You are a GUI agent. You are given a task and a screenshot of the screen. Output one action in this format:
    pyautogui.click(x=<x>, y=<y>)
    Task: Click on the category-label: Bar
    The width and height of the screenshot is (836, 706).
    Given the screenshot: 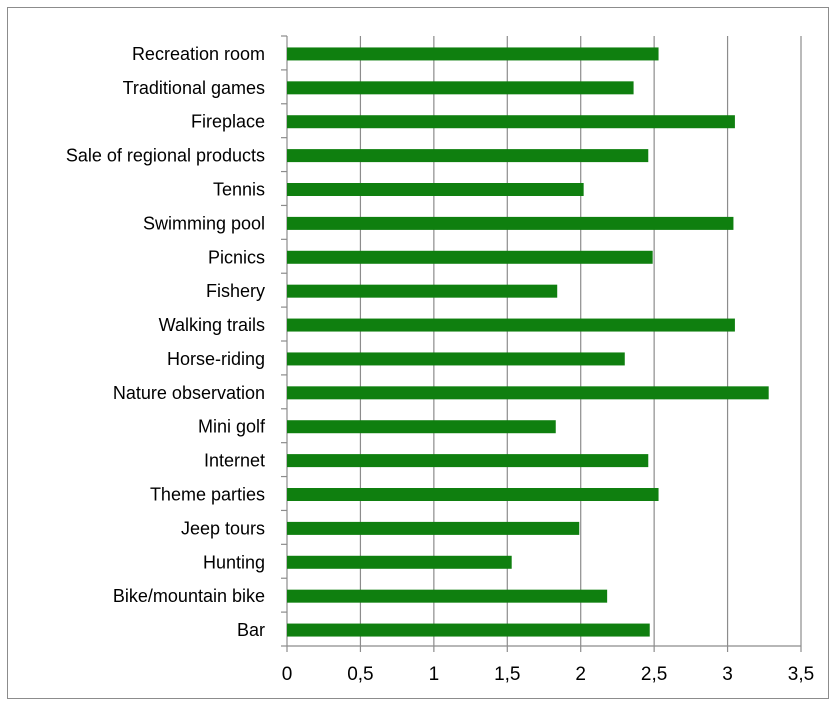 What is the action you would take?
    pyautogui.click(x=251, y=630)
    